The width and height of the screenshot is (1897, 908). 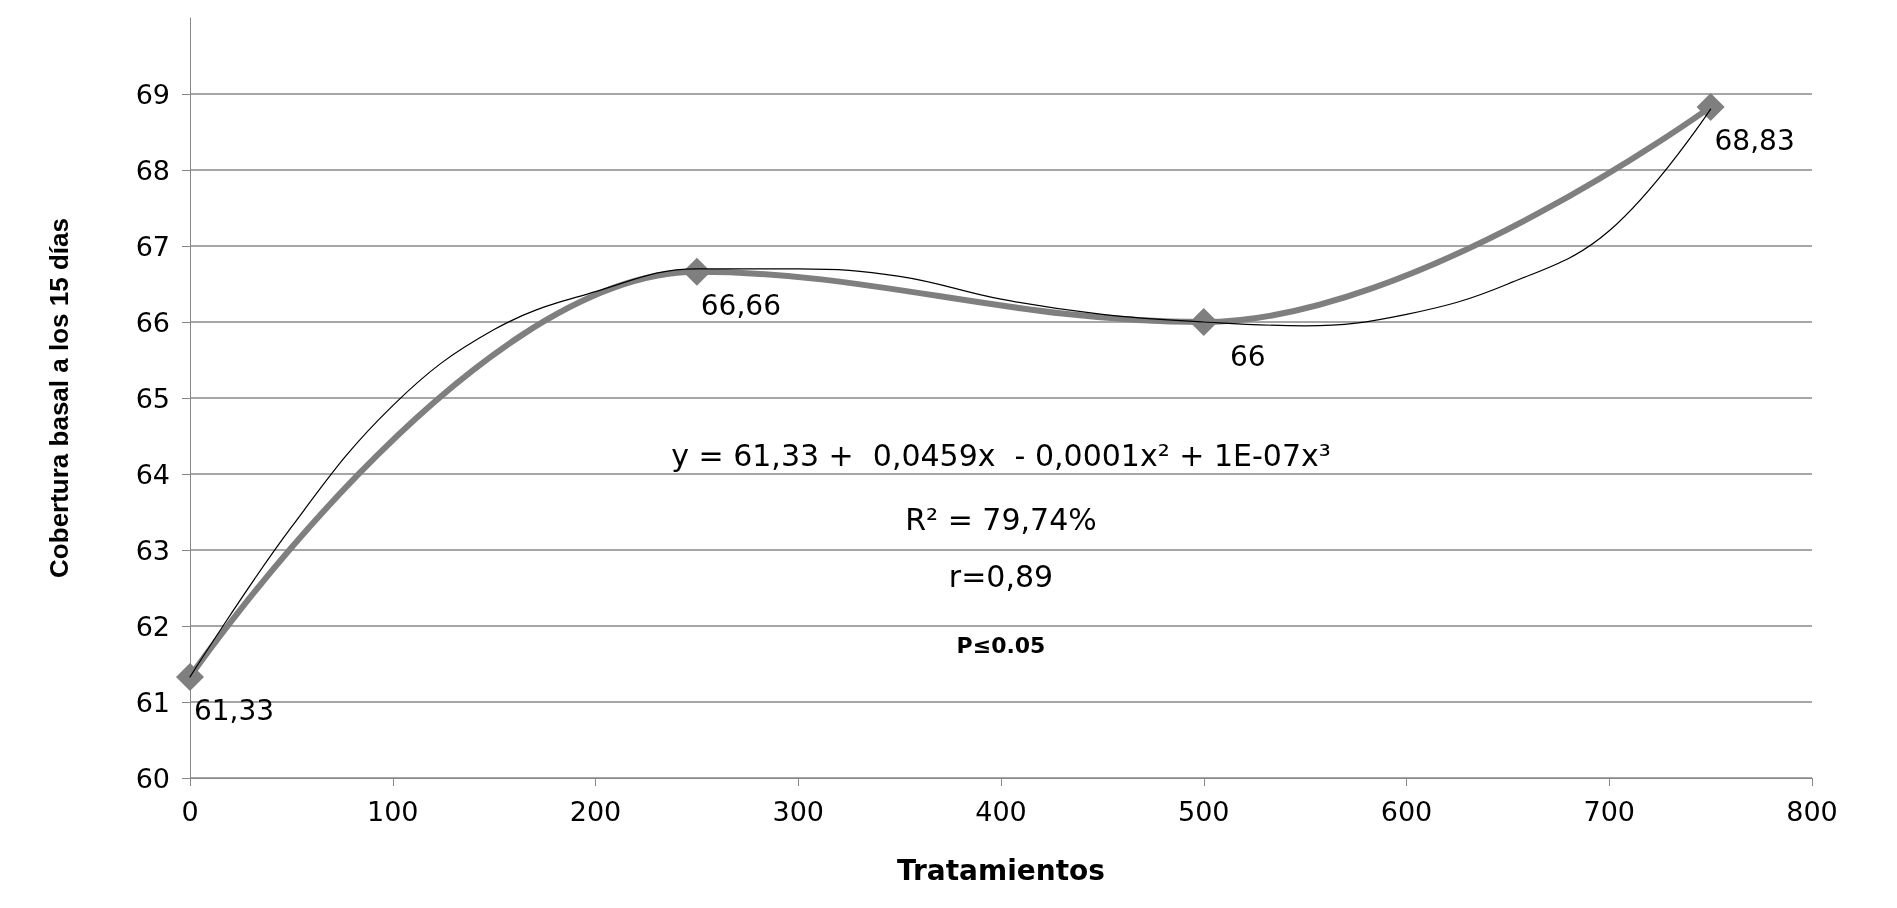 What do you see at coordinates (595, 811) in the screenshot?
I see `x-tick-label: 200` at bounding box center [595, 811].